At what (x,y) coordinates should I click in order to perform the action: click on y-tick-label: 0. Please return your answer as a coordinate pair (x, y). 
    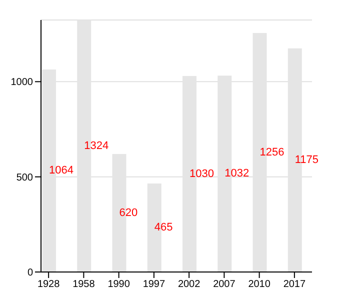
    Looking at the image, I should click on (30, 273).